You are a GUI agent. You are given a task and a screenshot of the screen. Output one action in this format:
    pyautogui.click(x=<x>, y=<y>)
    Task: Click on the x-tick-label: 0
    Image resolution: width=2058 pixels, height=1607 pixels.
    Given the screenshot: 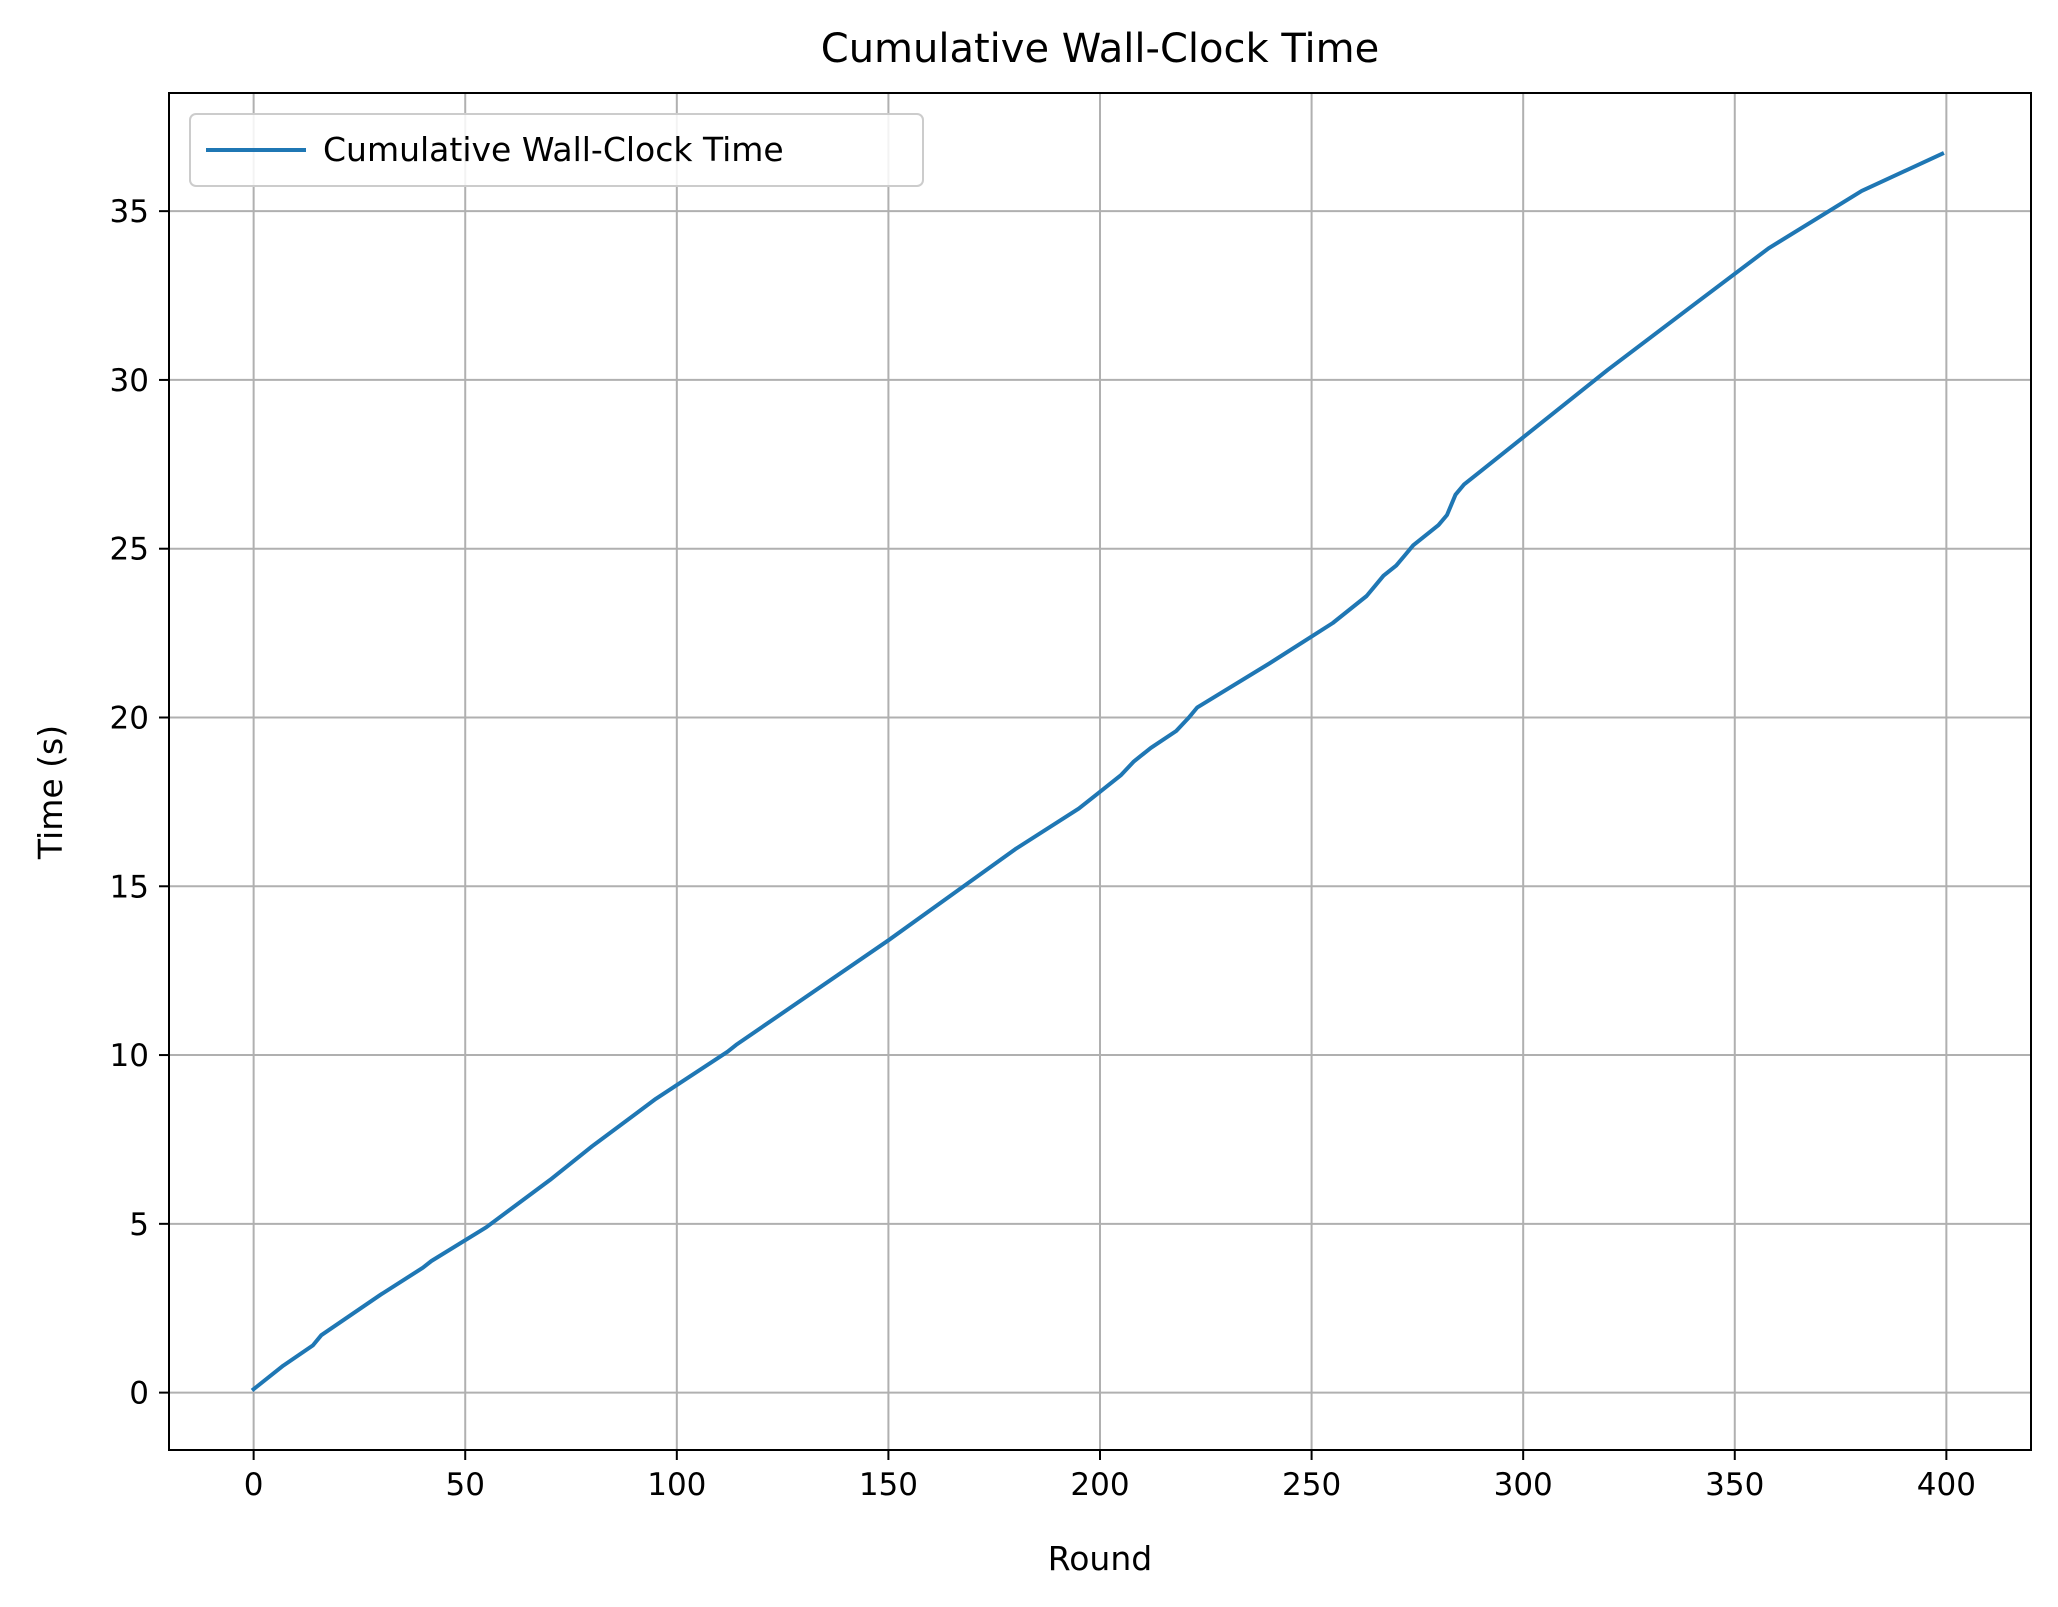 What is the action you would take?
    pyautogui.click(x=254, y=1485)
    